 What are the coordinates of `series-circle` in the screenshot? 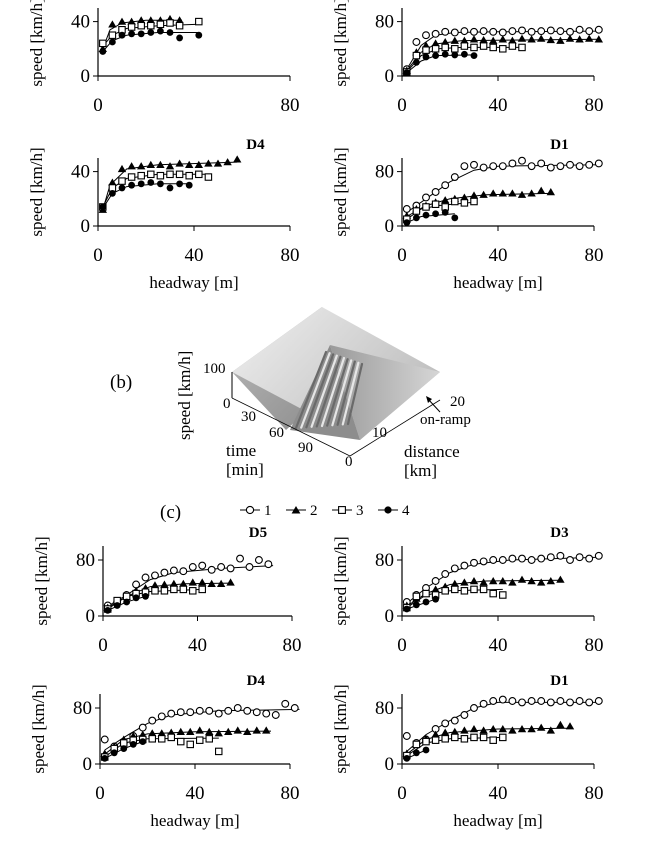 It's located at (421, 604).